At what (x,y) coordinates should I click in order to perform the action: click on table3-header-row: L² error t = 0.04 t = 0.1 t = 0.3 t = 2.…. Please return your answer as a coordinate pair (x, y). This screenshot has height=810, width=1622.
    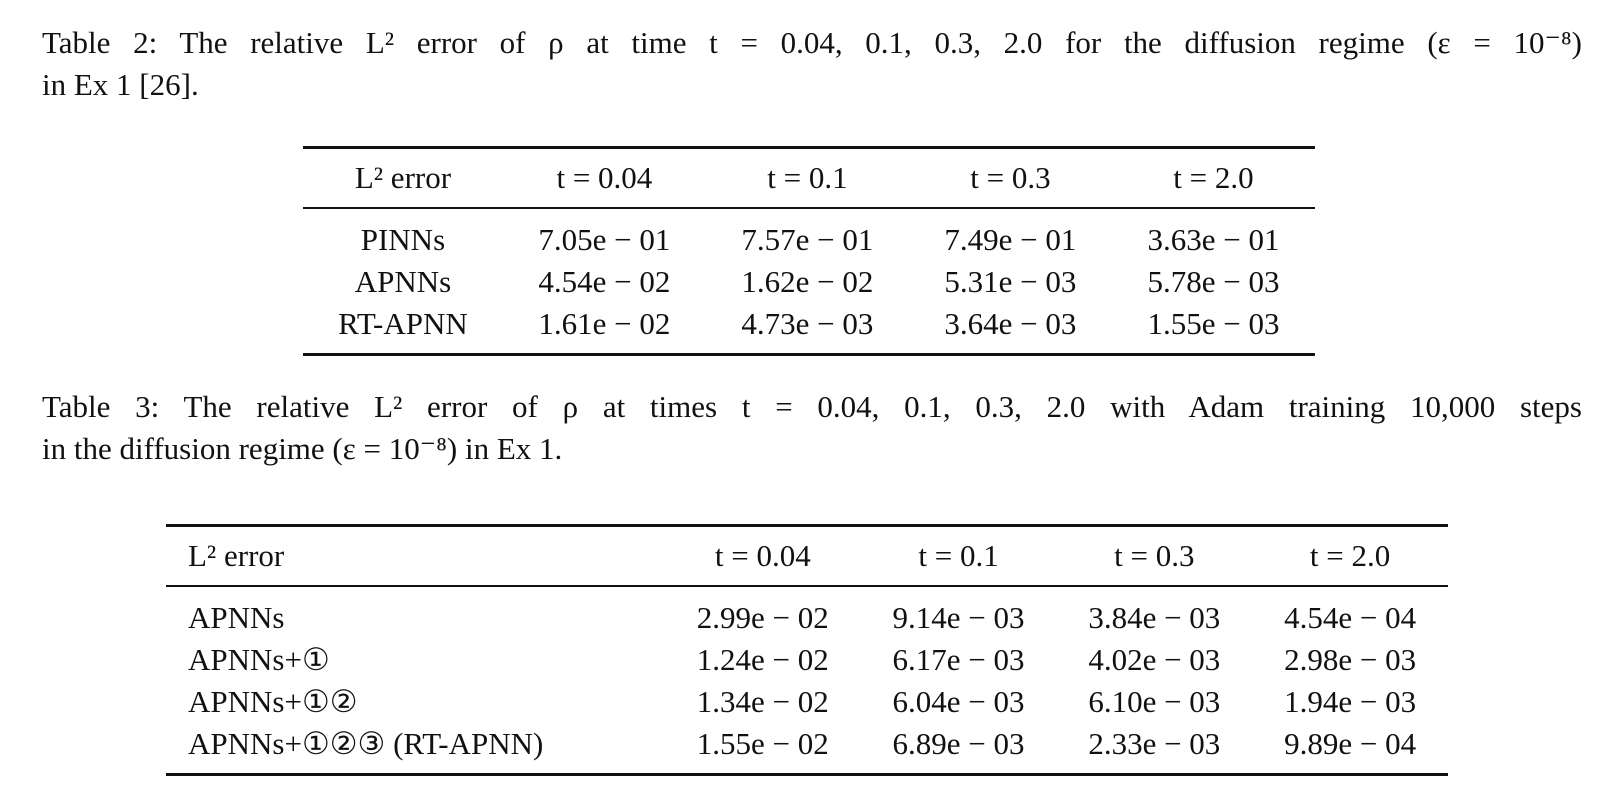
    Looking at the image, I should click on (807, 556).